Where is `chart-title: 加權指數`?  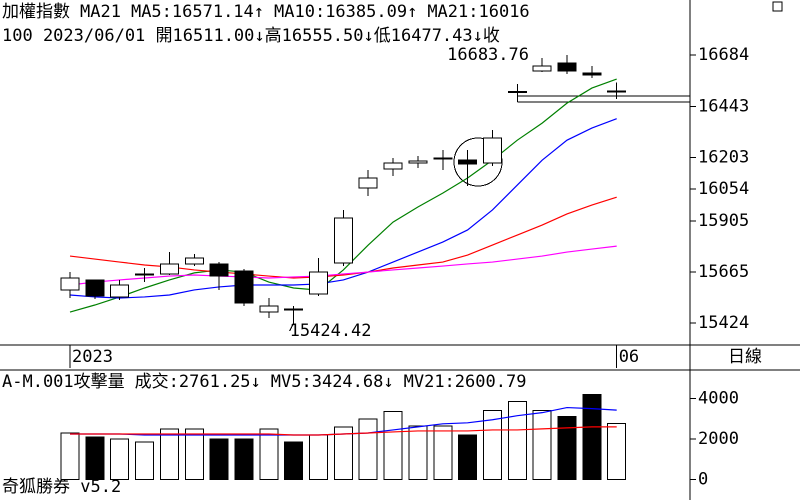
chart-title: 加權指數 is located at coordinates (36, 12).